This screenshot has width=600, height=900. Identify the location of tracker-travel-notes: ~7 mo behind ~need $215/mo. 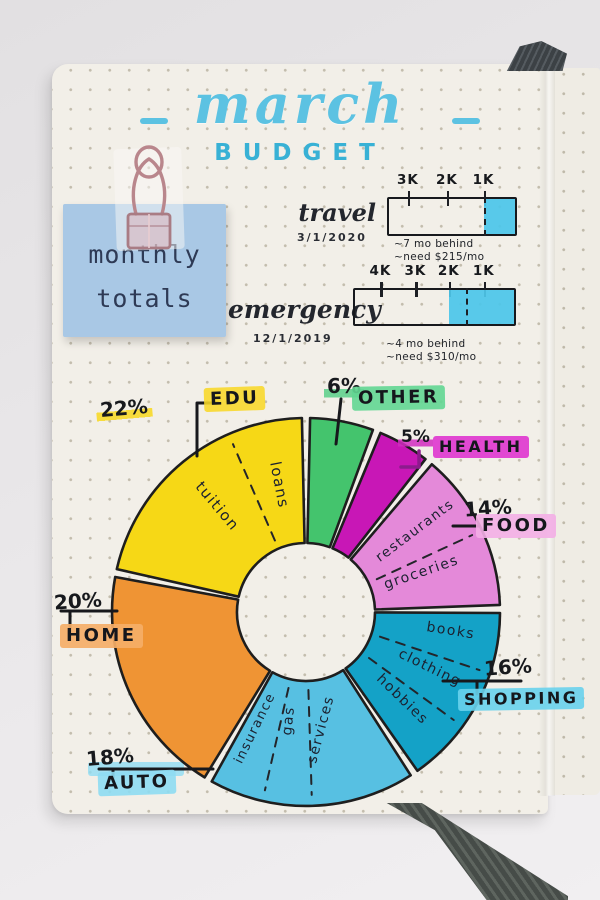
(439, 251).